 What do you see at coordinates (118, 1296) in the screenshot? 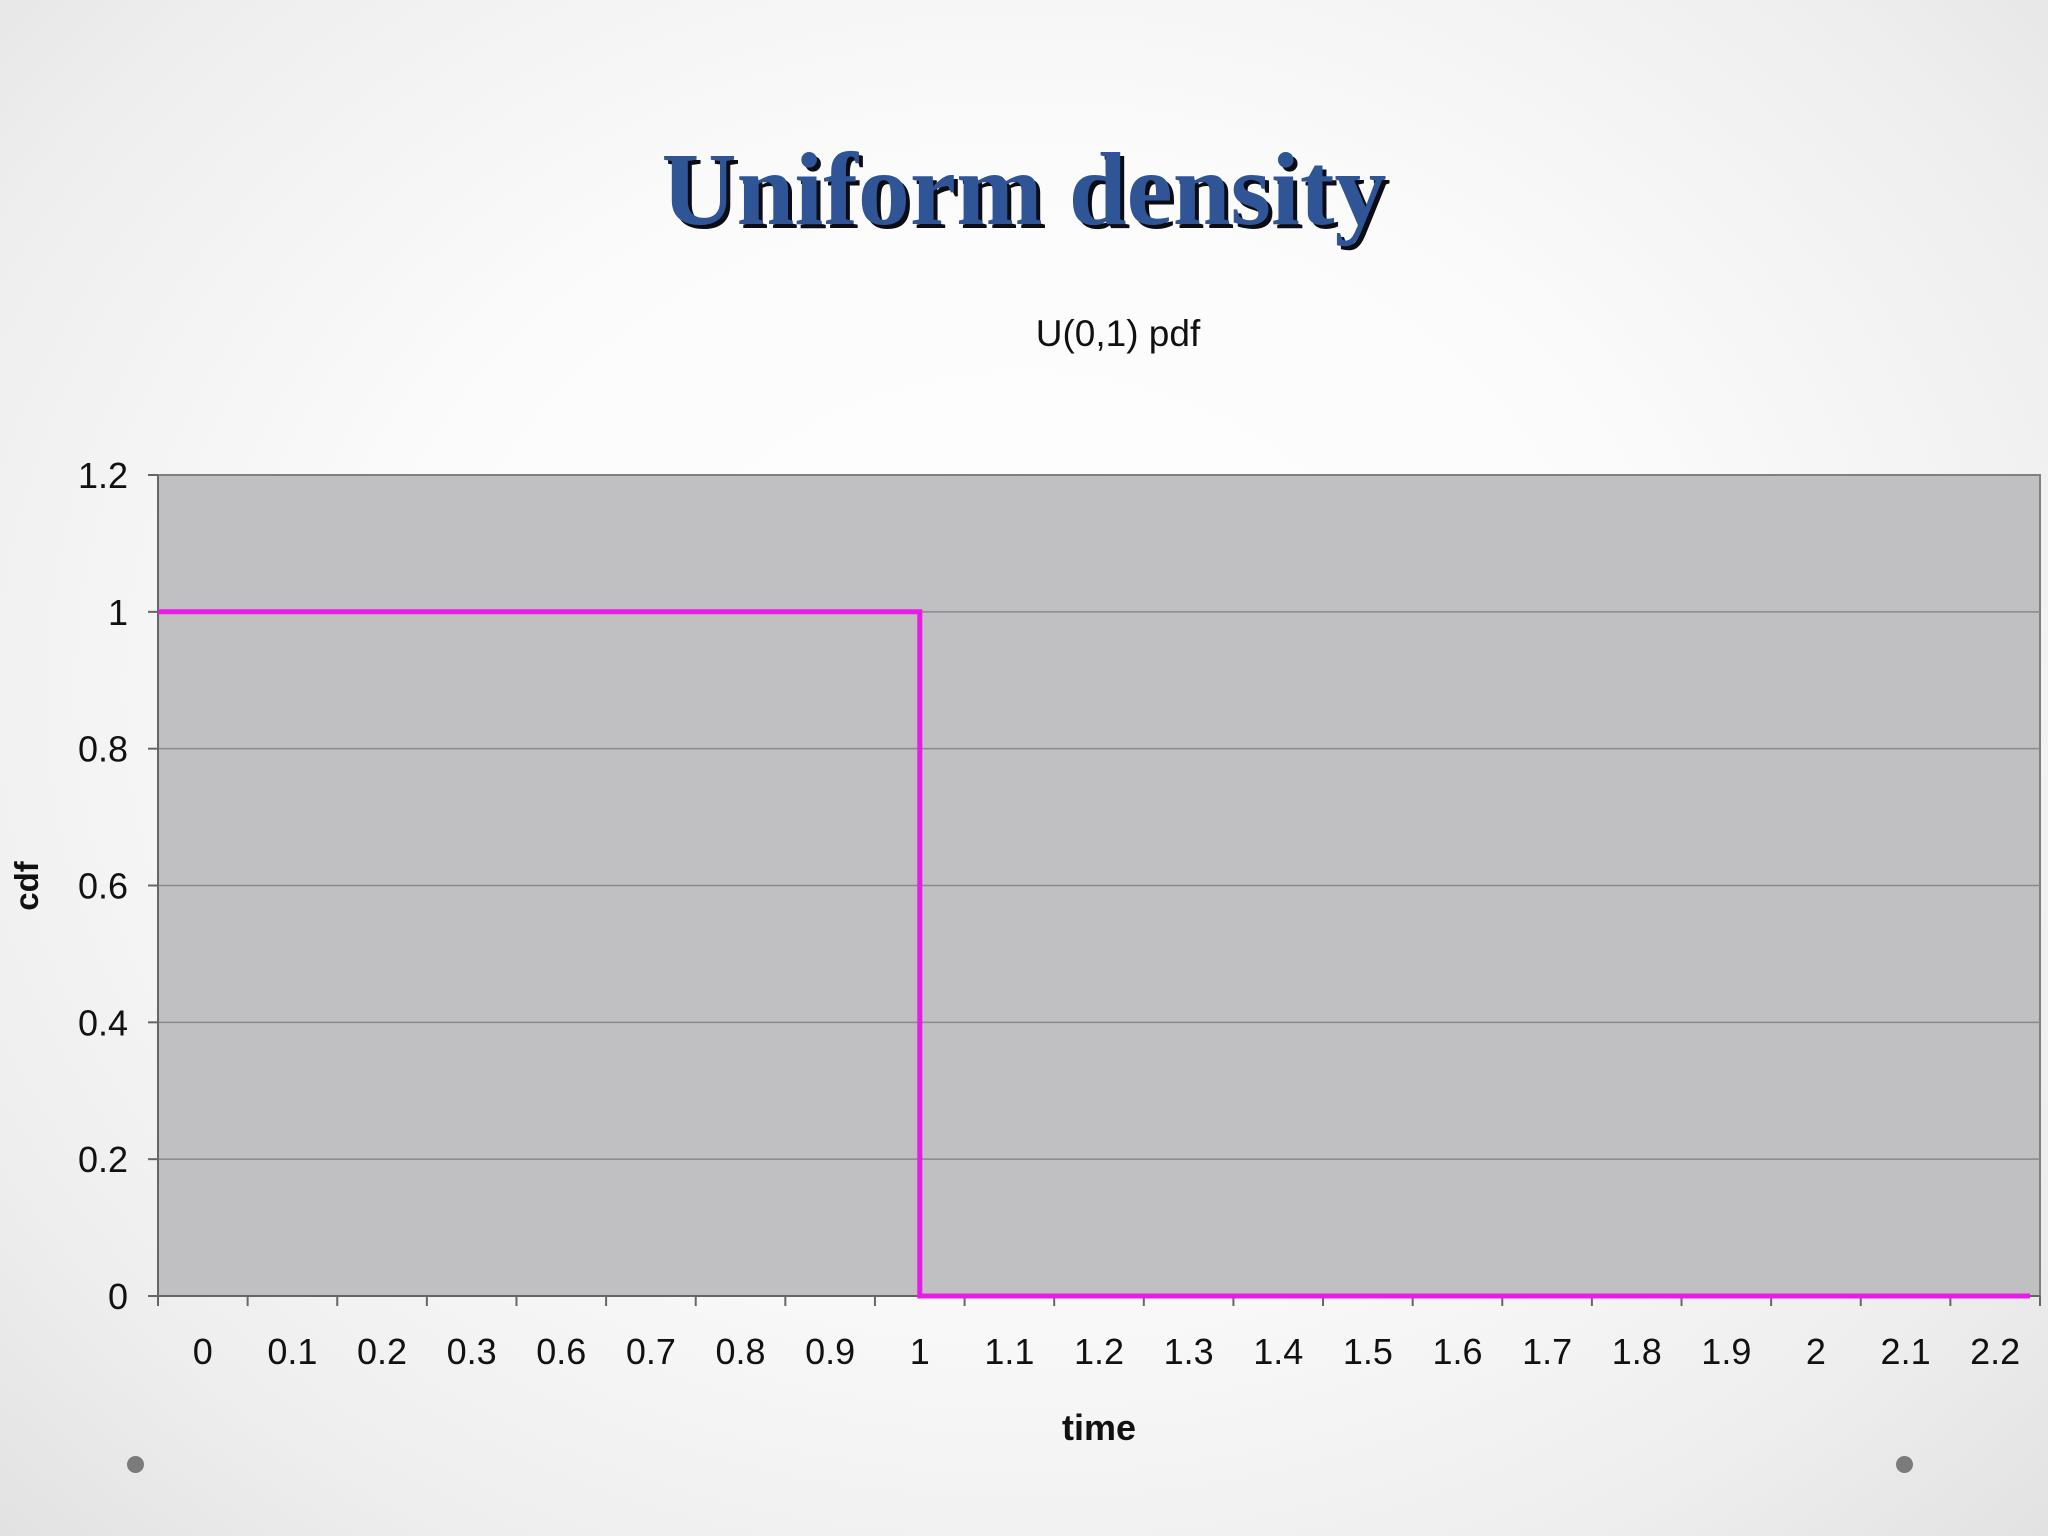
I see `y-tick-label: 0` at bounding box center [118, 1296].